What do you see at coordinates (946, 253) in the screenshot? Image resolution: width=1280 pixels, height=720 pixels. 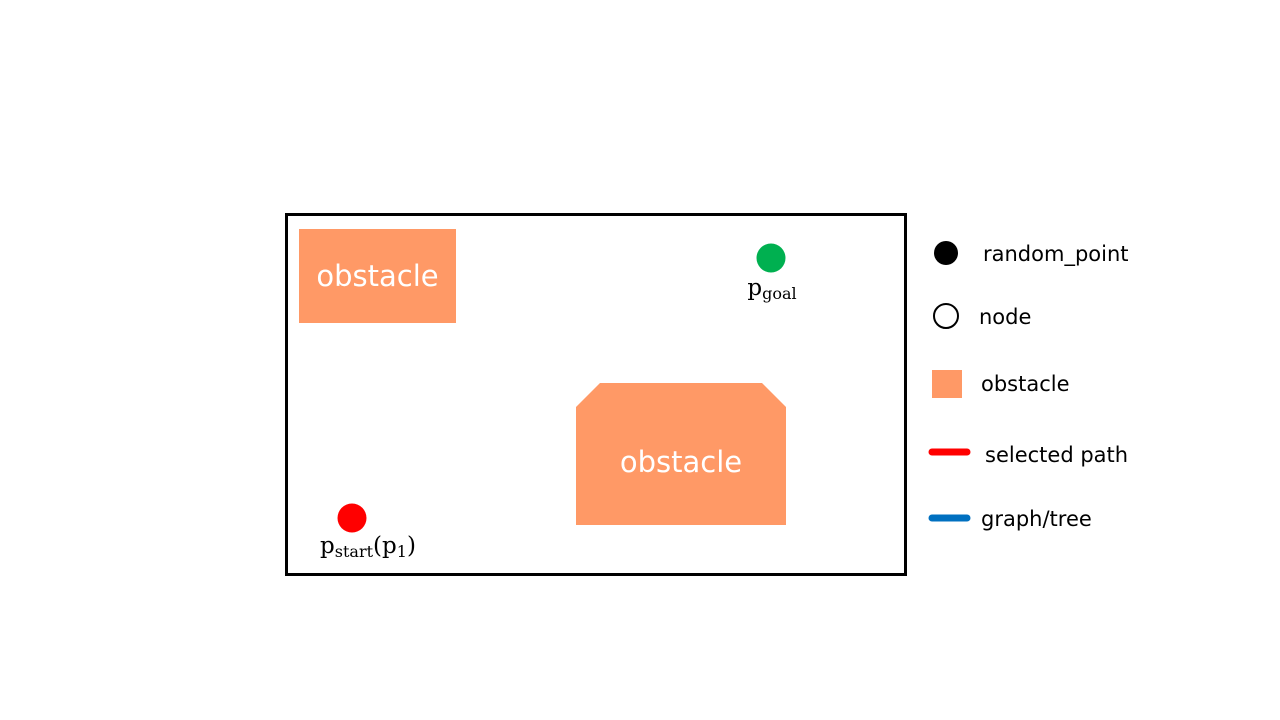 I see `filled-circle-icon` at bounding box center [946, 253].